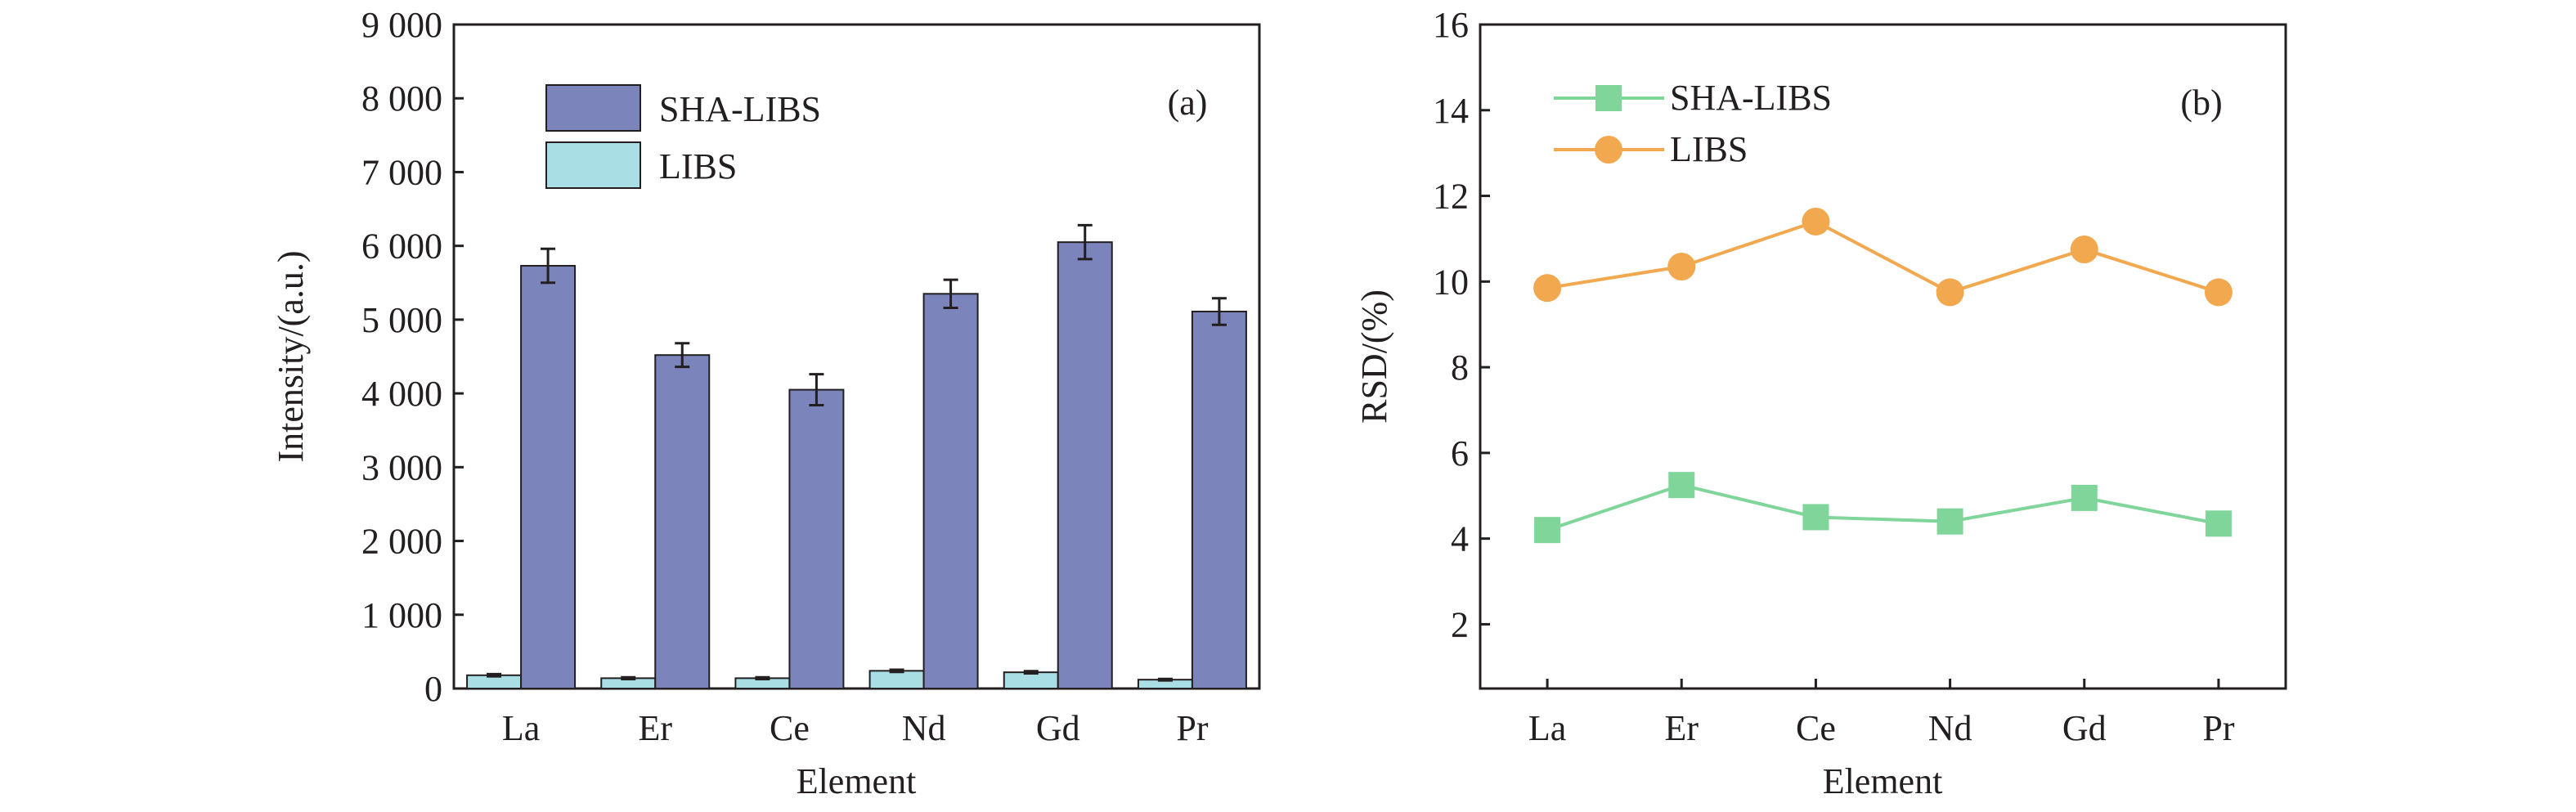 This screenshot has height=812, width=2576. What do you see at coordinates (1461, 325) in the screenshot?
I see `y-axis-ticks-b: 2 4 6 8 10 12 14 16` at bounding box center [1461, 325].